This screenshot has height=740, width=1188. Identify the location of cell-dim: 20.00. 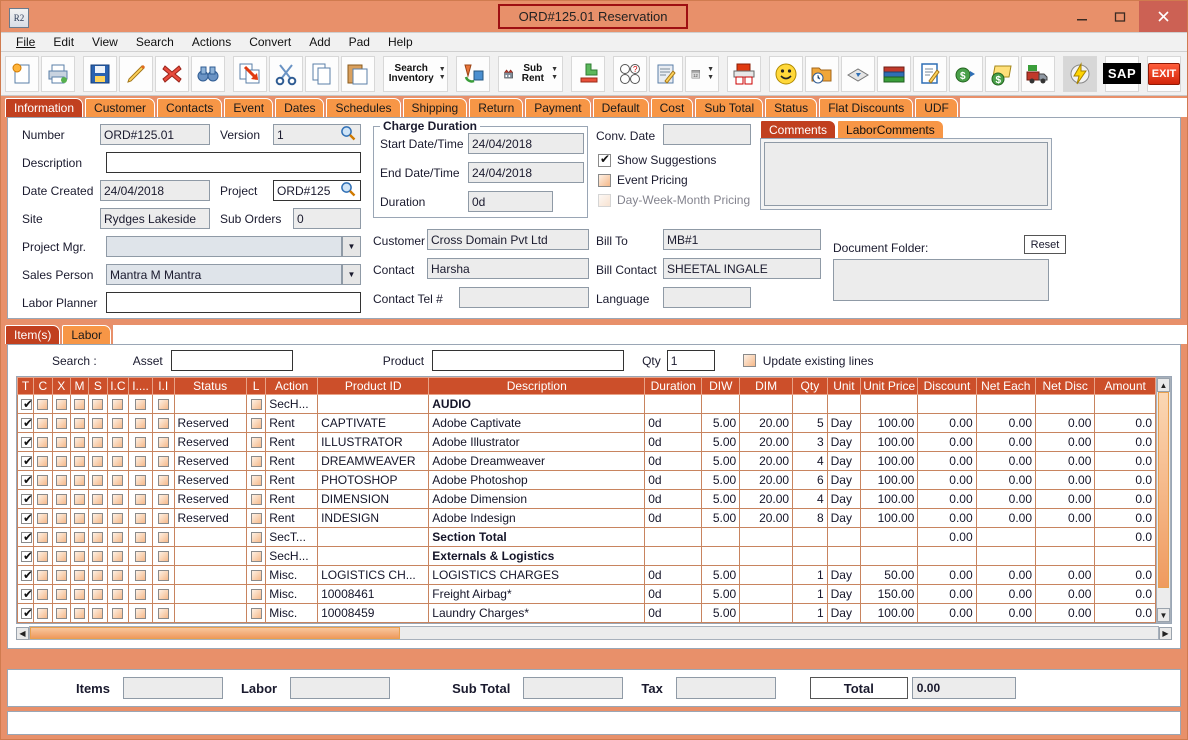
(766, 423).